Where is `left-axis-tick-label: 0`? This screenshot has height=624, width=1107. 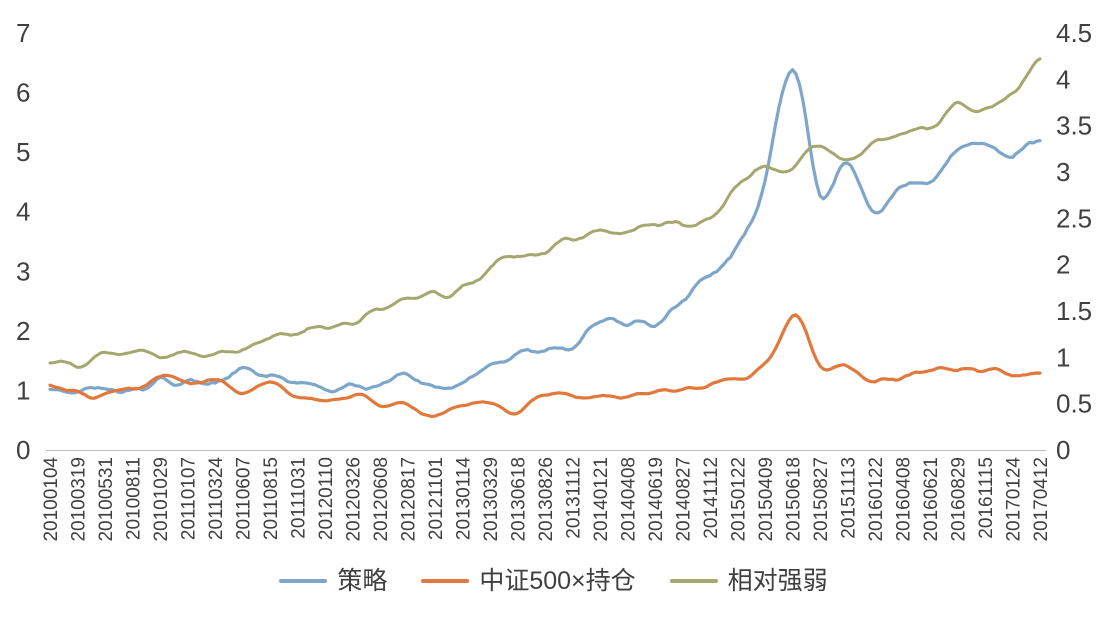 left-axis-tick-label: 0 is located at coordinates (23, 450).